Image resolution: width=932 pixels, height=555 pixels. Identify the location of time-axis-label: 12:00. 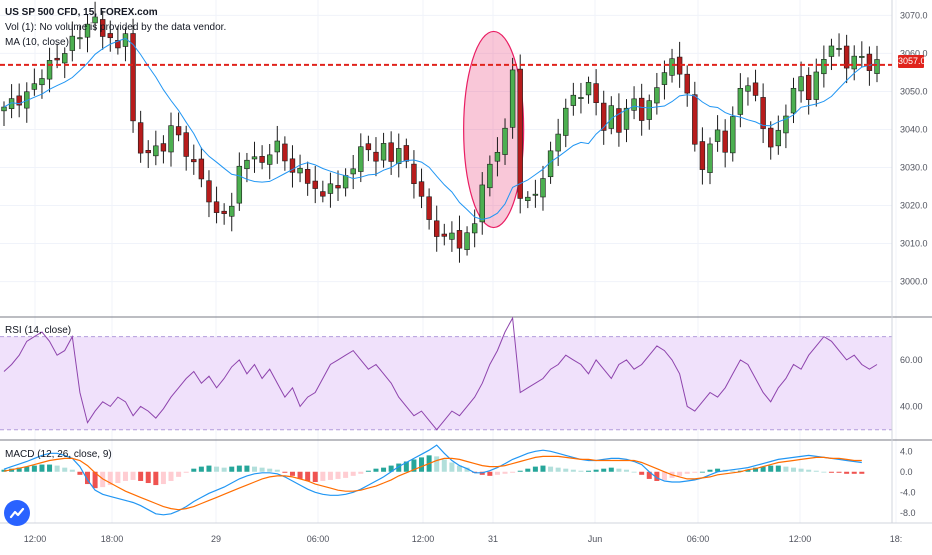
(423, 539).